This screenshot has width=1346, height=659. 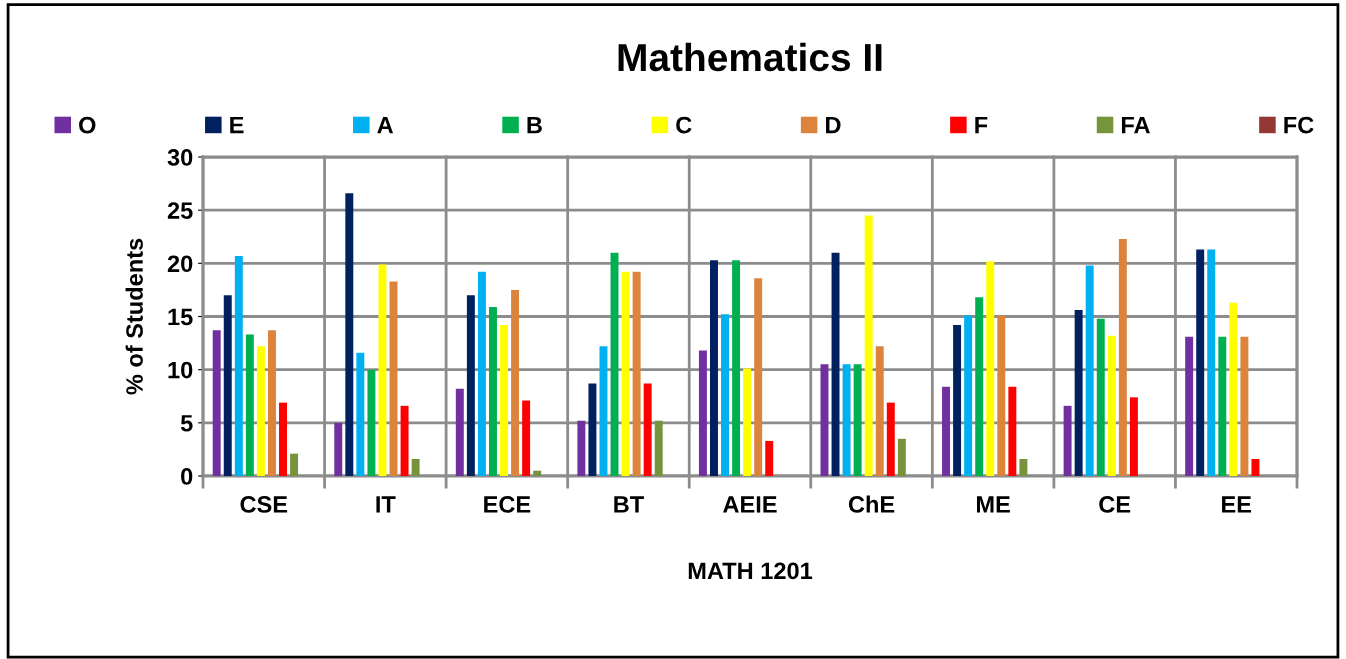 What do you see at coordinates (180, 157) in the screenshot?
I see `y-tick-label: 30` at bounding box center [180, 157].